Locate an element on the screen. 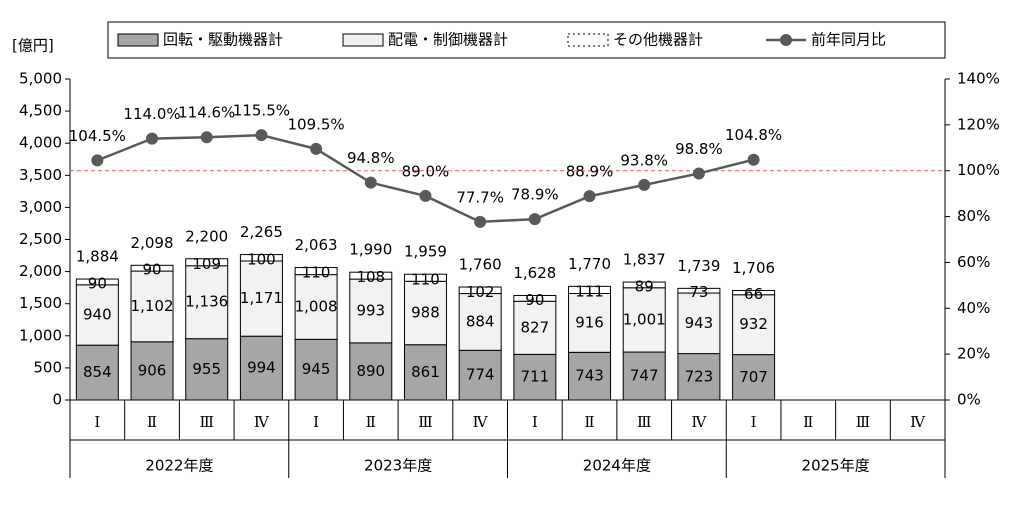 This screenshot has width=1024, height=513. line-value-label: 115.5% is located at coordinates (261, 111).